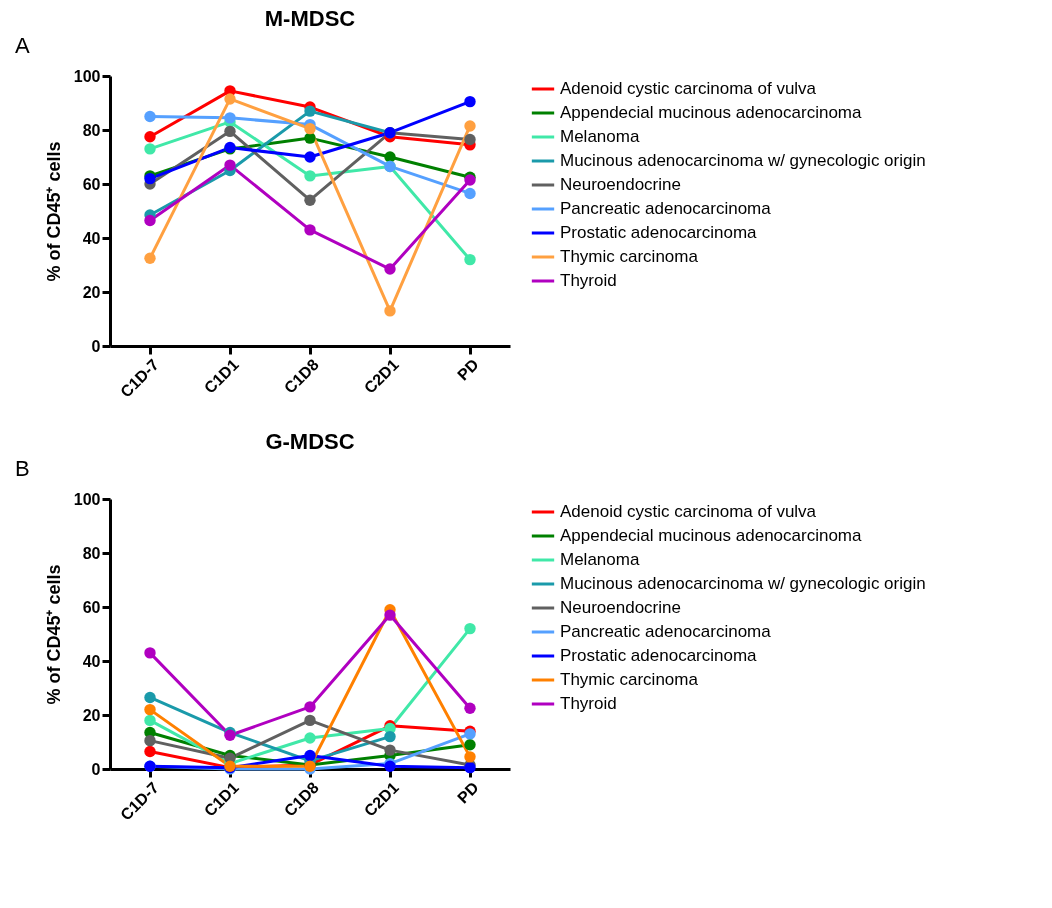 This screenshot has width=1052, height=908. I want to click on chart-title: M-MDSC, so click(310, 18).